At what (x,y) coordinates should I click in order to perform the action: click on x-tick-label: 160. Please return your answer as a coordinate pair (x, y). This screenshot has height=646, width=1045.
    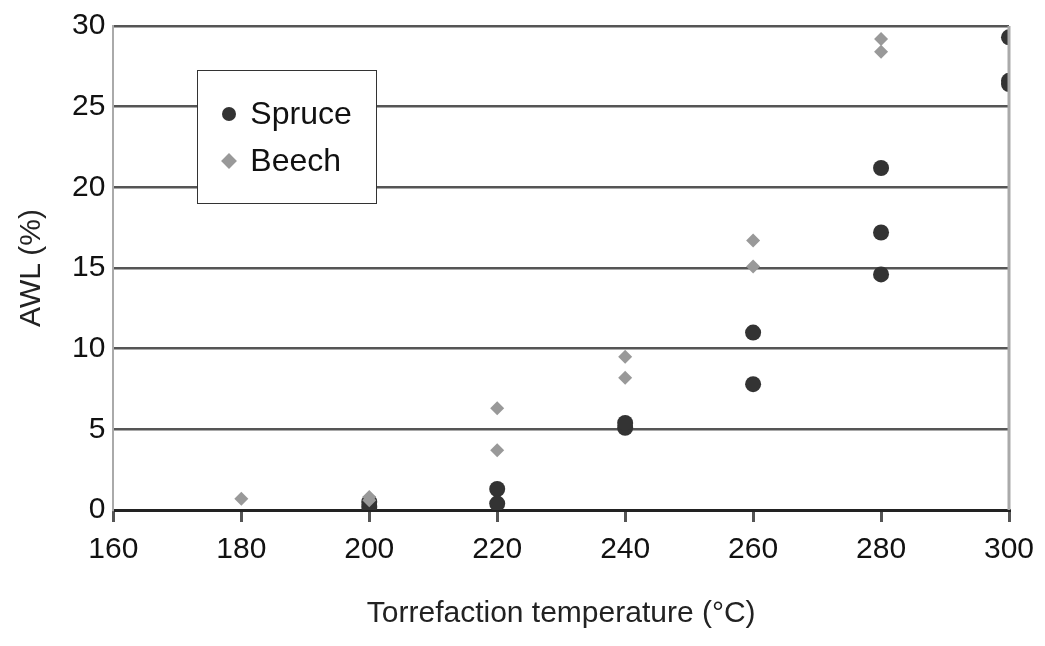
    Looking at the image, I should click on (113, 548).